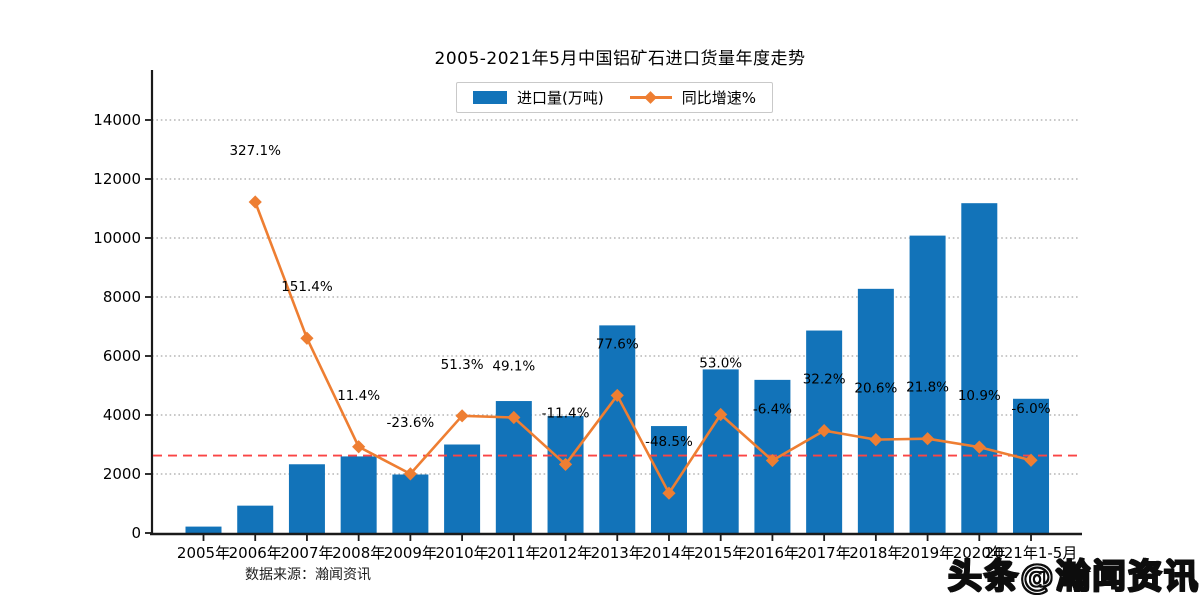  Describe the element at coordinates (979, 396) in the screenshot. I see `growth-value-label: 10.9%` at that location.